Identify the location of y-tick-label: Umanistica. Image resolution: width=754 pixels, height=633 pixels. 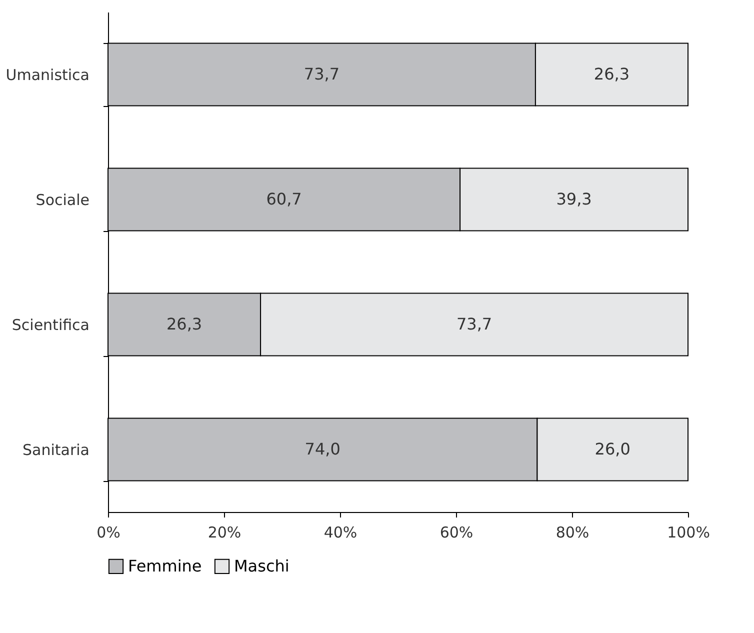
(48, 75).